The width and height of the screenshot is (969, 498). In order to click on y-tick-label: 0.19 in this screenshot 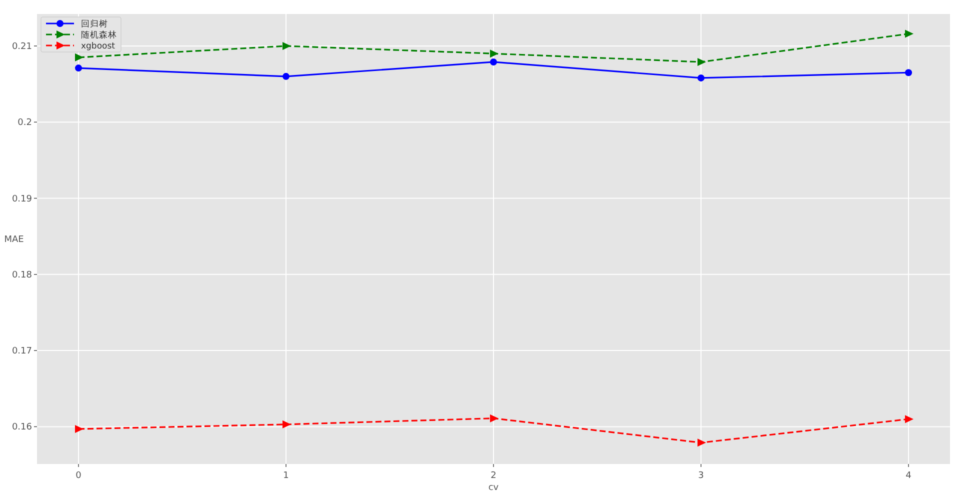, I will do `click(22, 199)`.